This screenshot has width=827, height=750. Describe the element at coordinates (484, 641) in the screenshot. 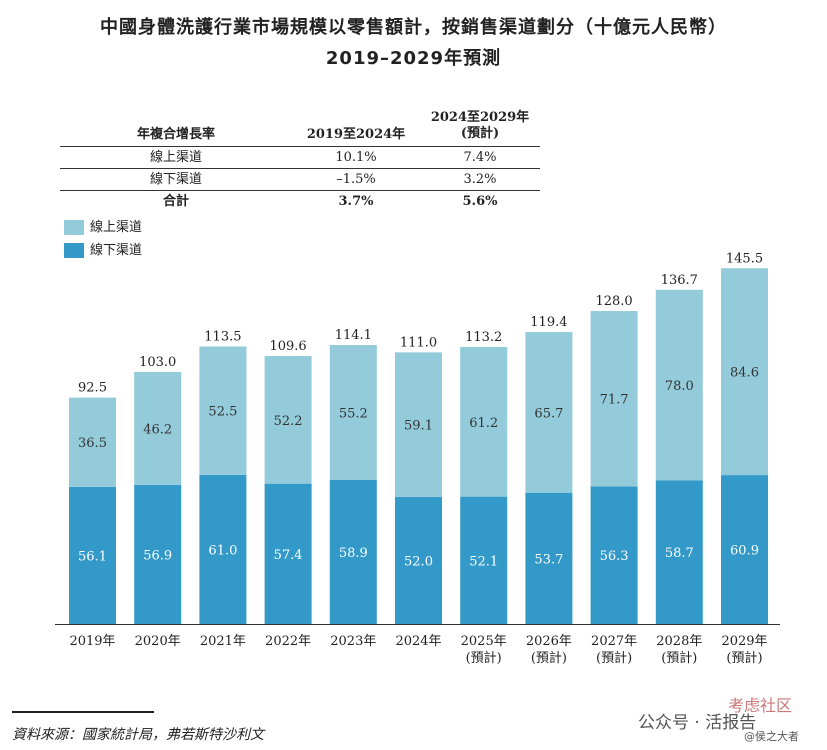

I see `x-tick-label: 2025年` at that location.